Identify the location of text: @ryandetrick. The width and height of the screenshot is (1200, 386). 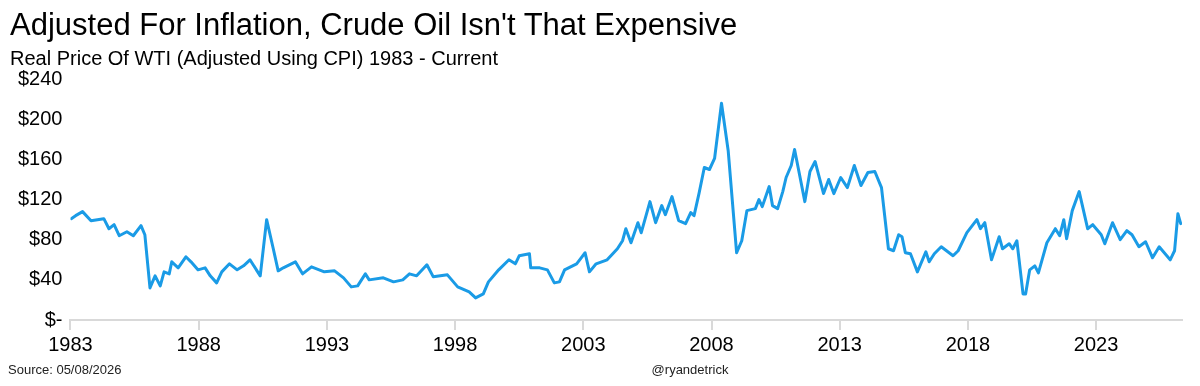
(690, 369).